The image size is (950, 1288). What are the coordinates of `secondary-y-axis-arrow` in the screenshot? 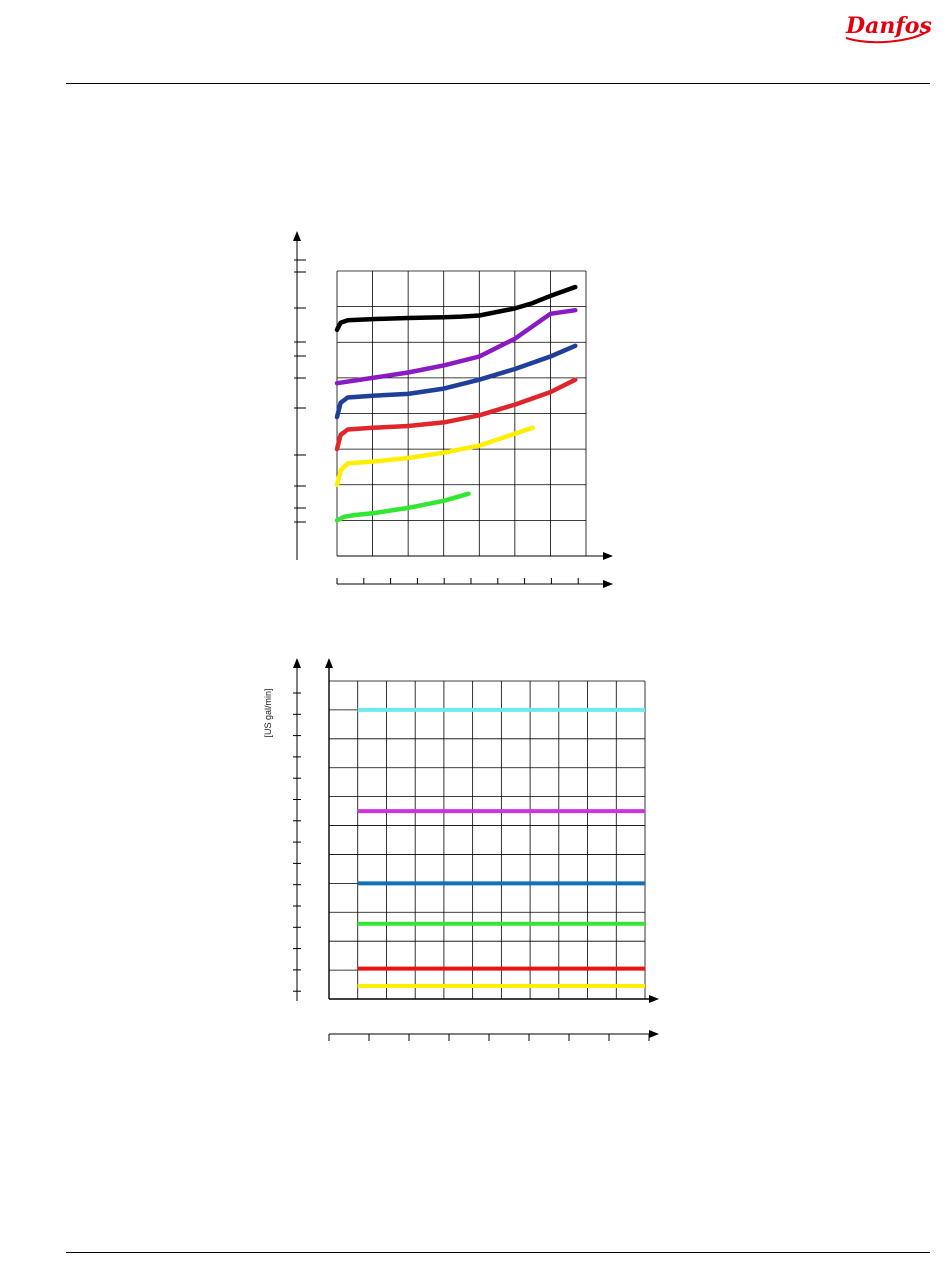 It's located at (297, 663).